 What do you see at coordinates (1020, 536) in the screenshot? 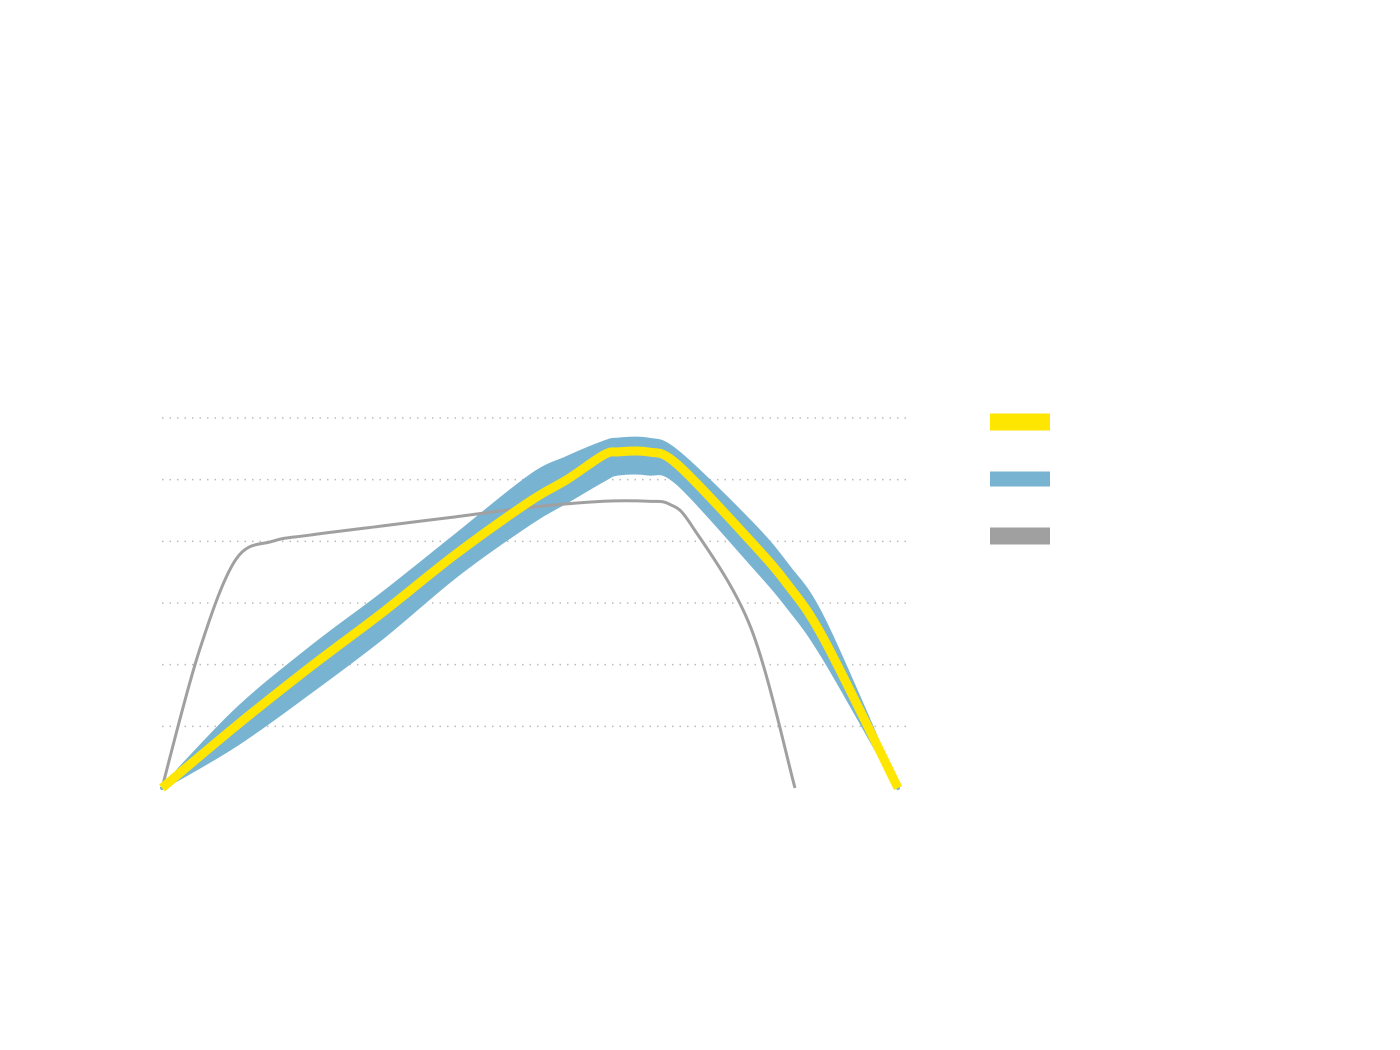
I see `legend-swatch-reference-line` at bounding box center [1020, 536].